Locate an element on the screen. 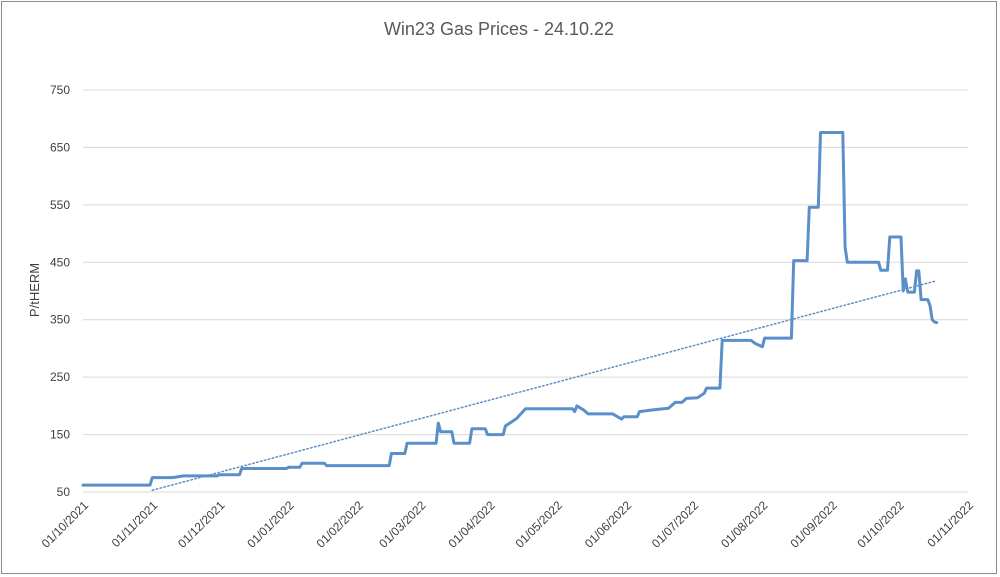 This screenshot has width=1000, height=577. x-tick-label: 01/04/2022 is located at coordinates (471, 524).